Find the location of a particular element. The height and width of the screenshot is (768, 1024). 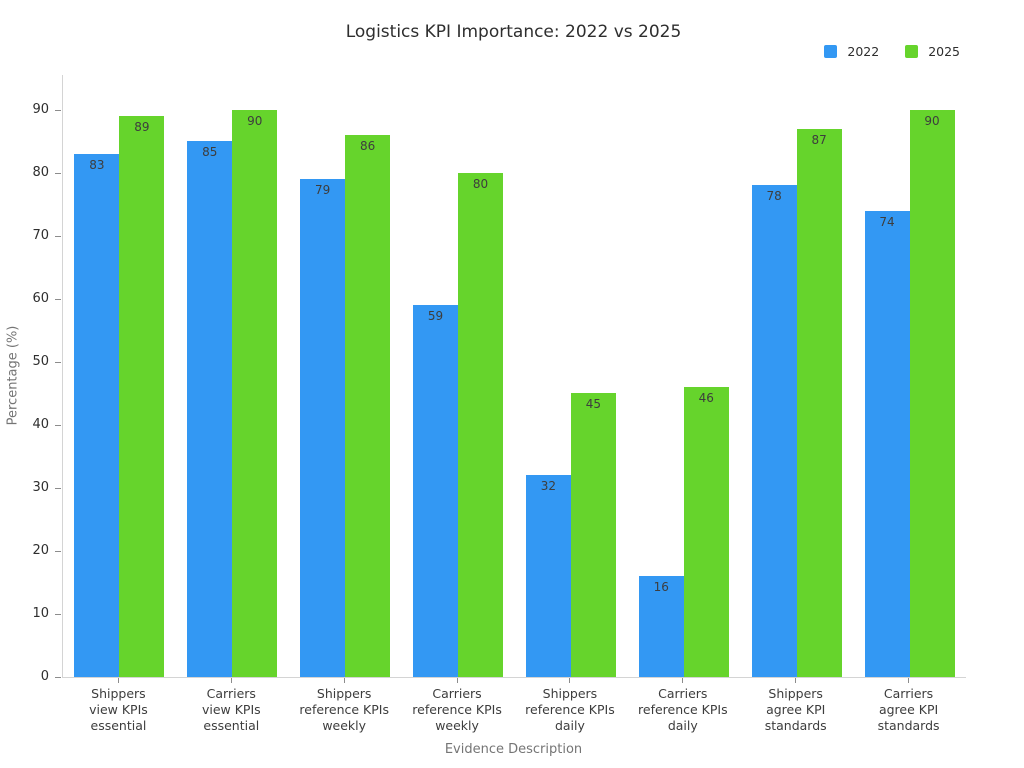

y-tick-label: 70 is located at coordinates (40, 235).